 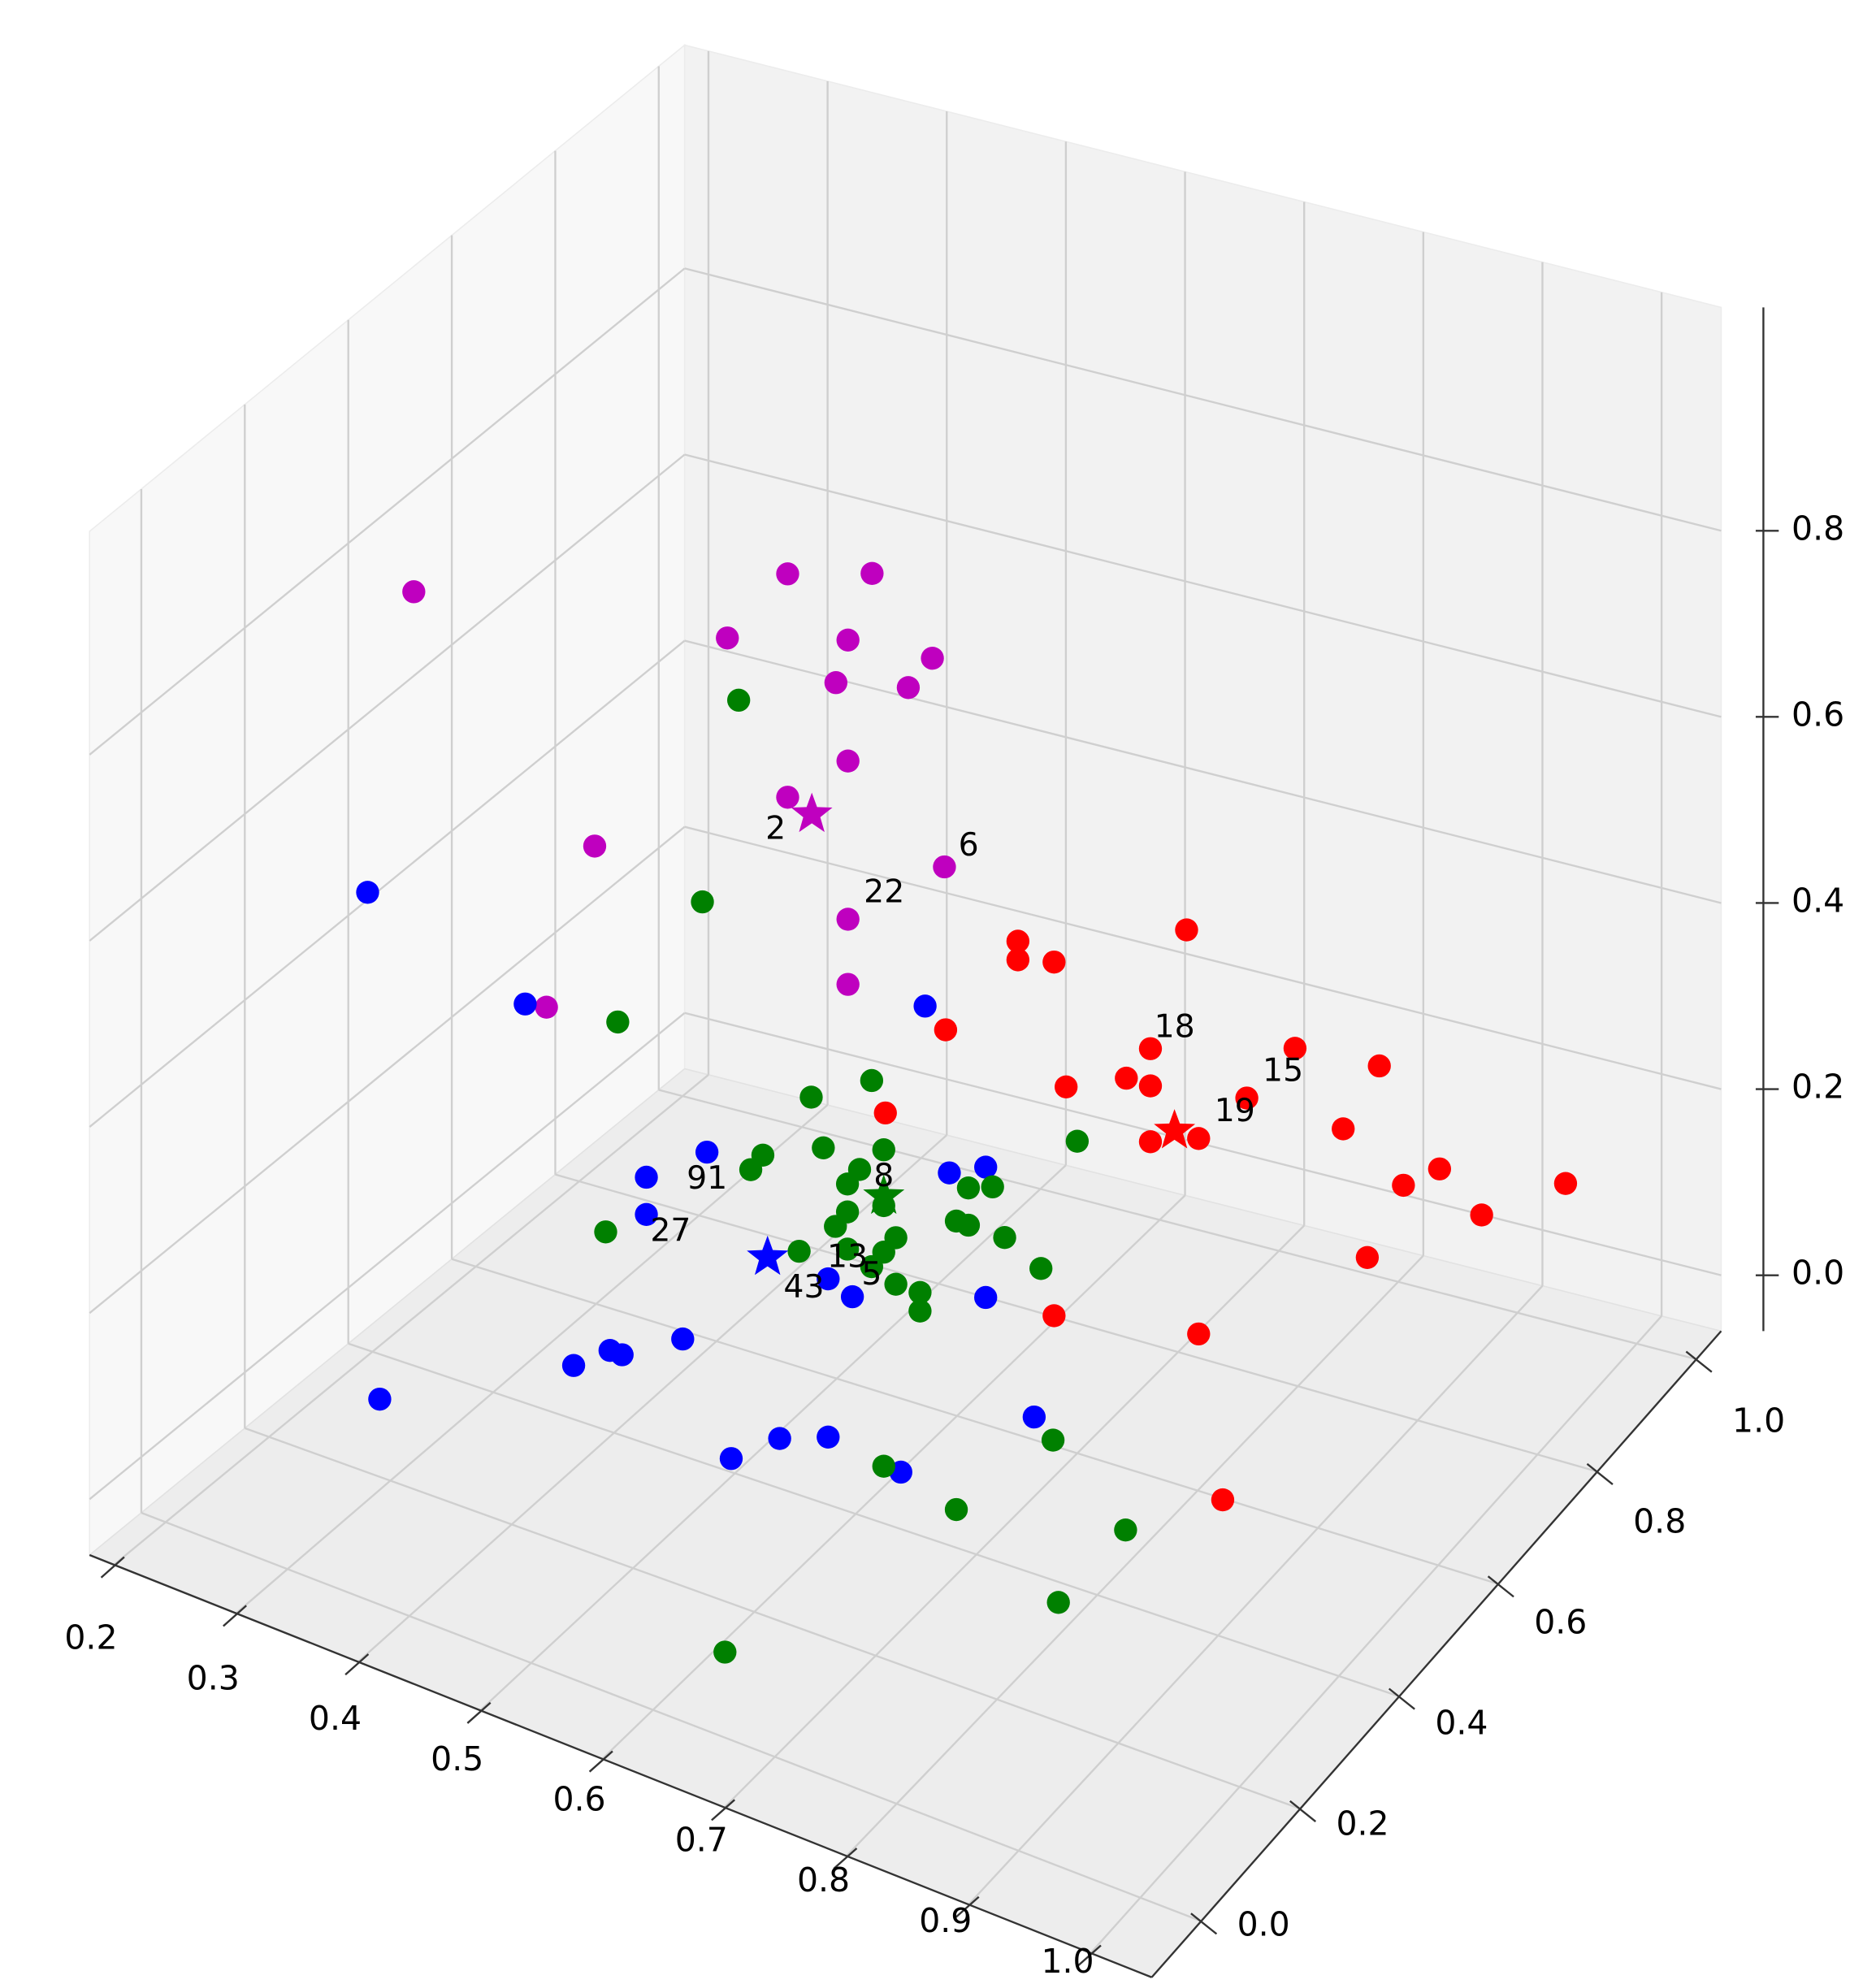 What do you see at coordinates (945, 1920) in the screenshot?
I see `x-tick-label: 0.9` at bounding box center [945, 1920].